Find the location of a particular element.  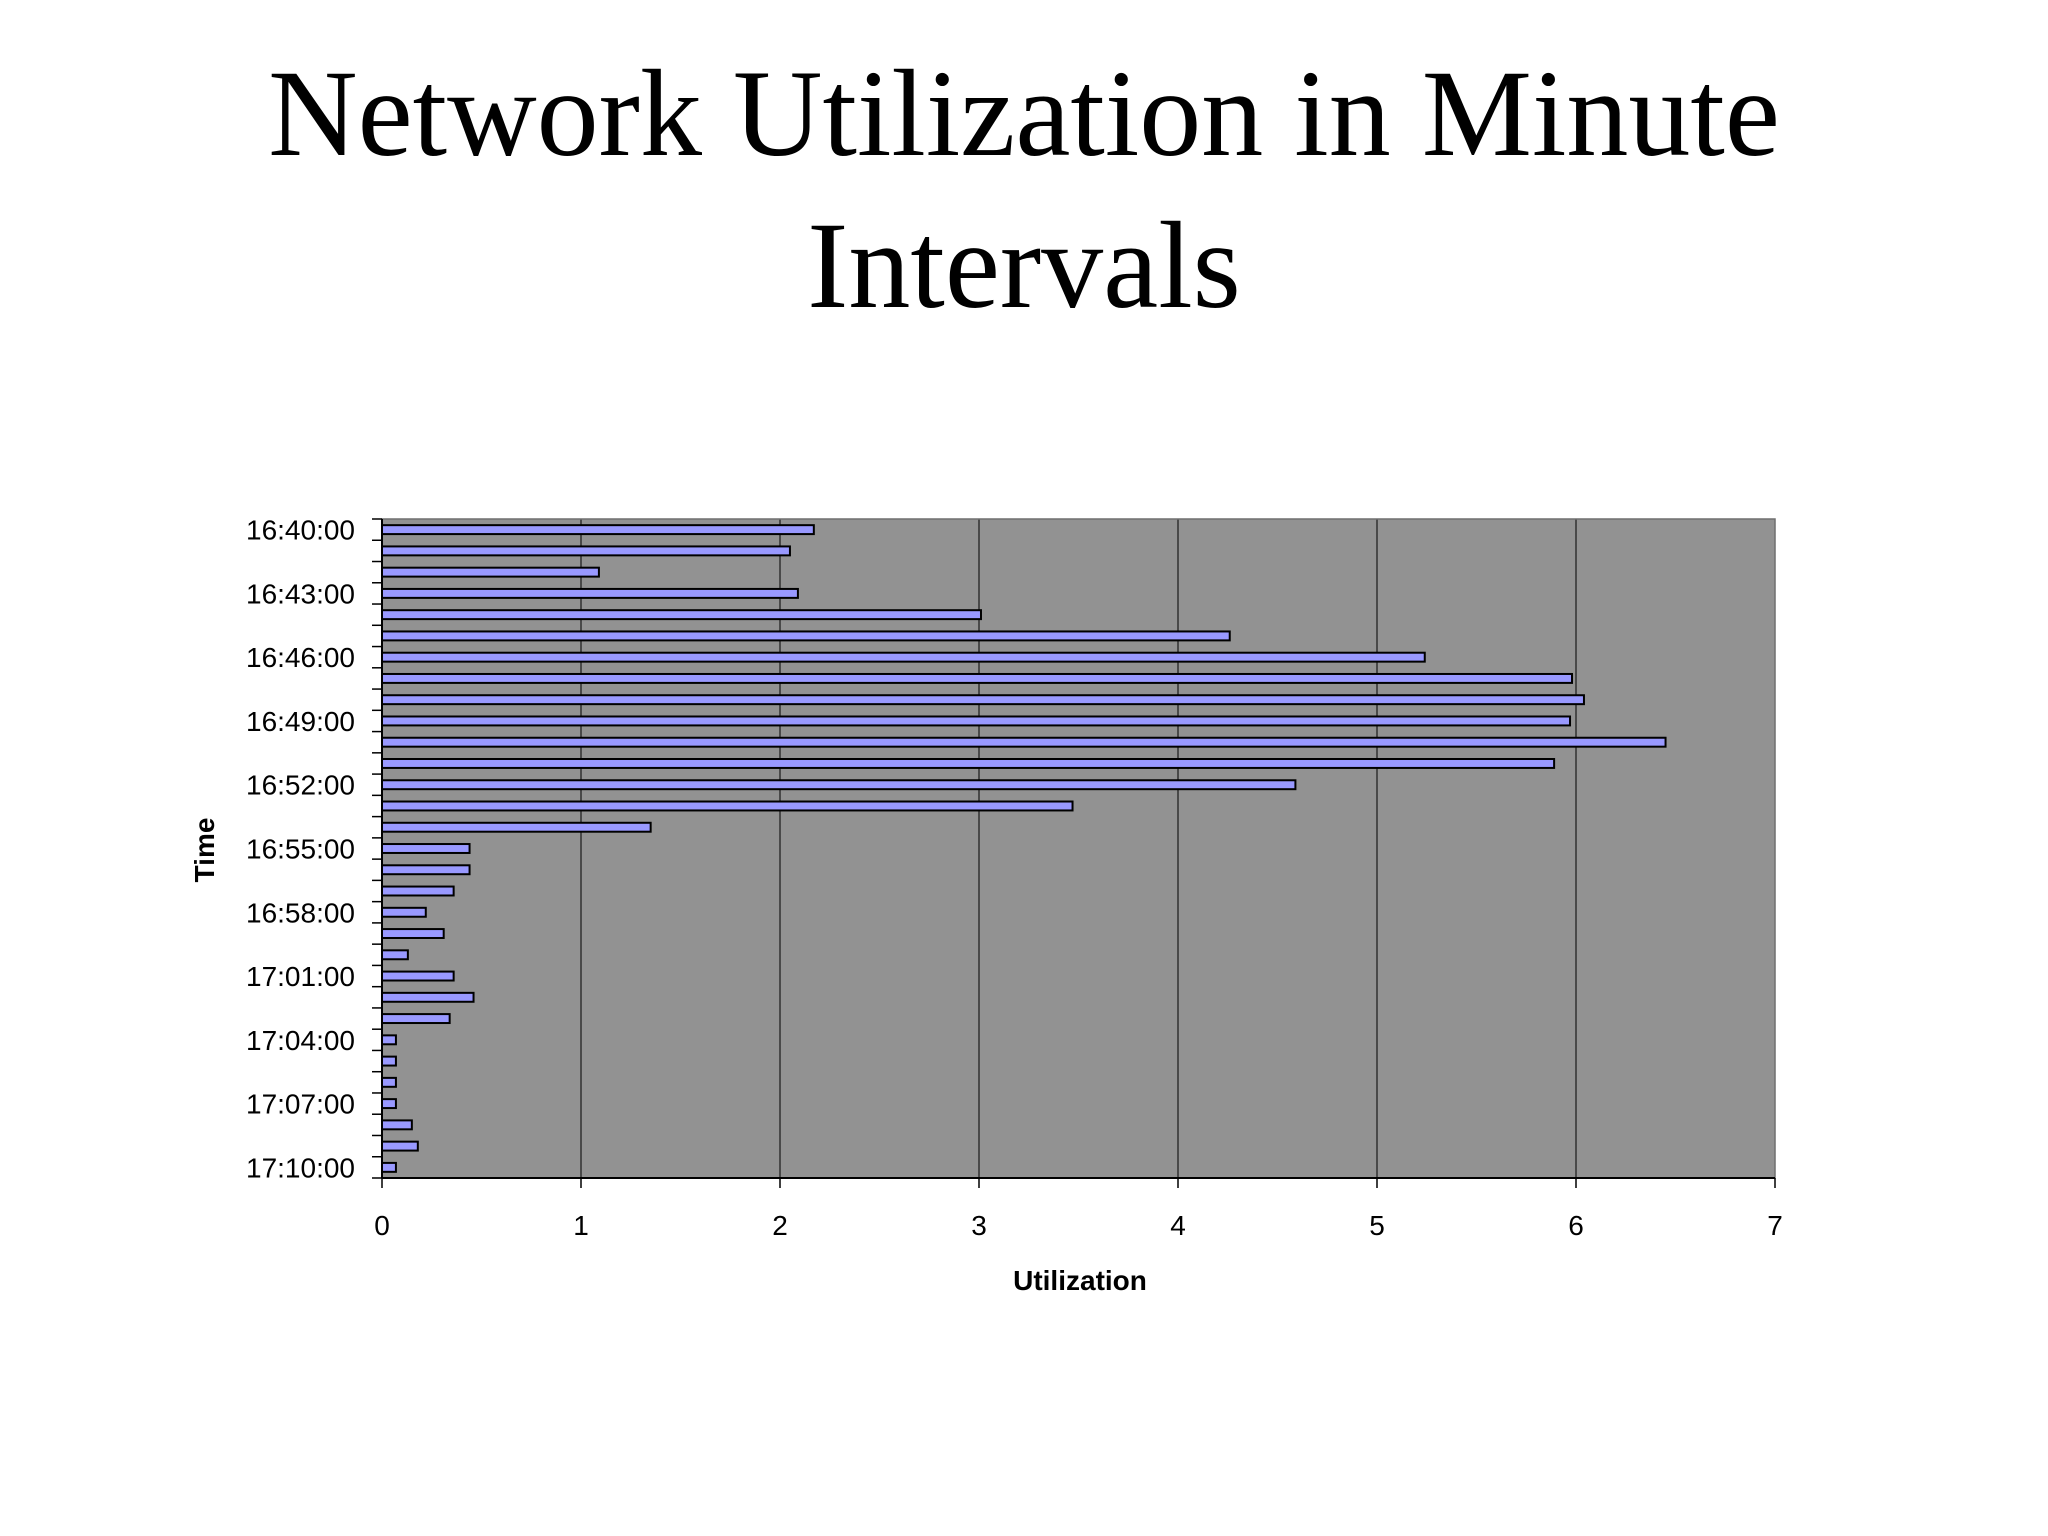

y-tick-label: 16:40:00 is located at coordinates (300, 530).